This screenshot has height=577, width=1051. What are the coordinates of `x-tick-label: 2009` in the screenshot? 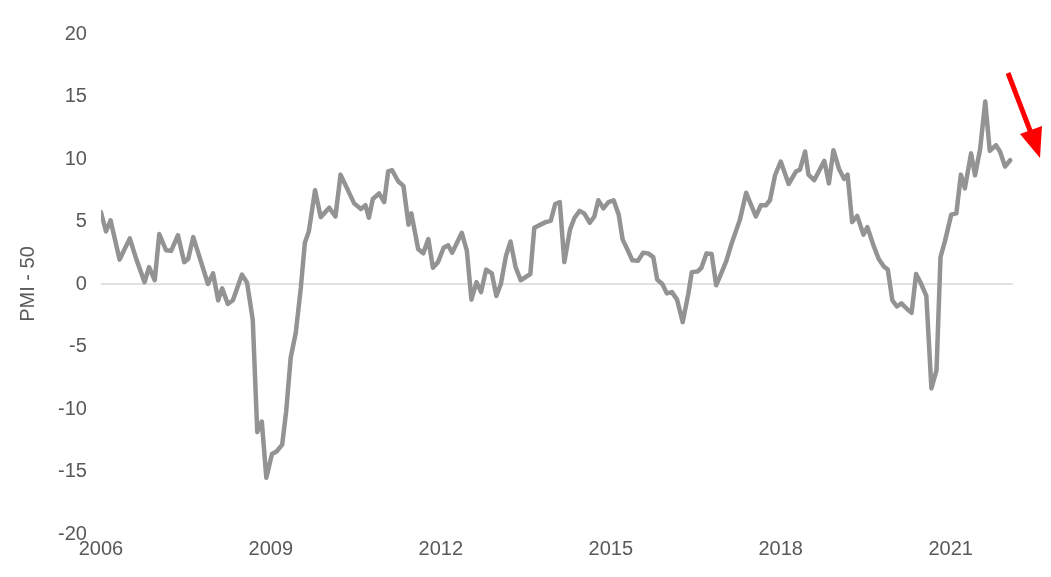 It's located at (271, 547).